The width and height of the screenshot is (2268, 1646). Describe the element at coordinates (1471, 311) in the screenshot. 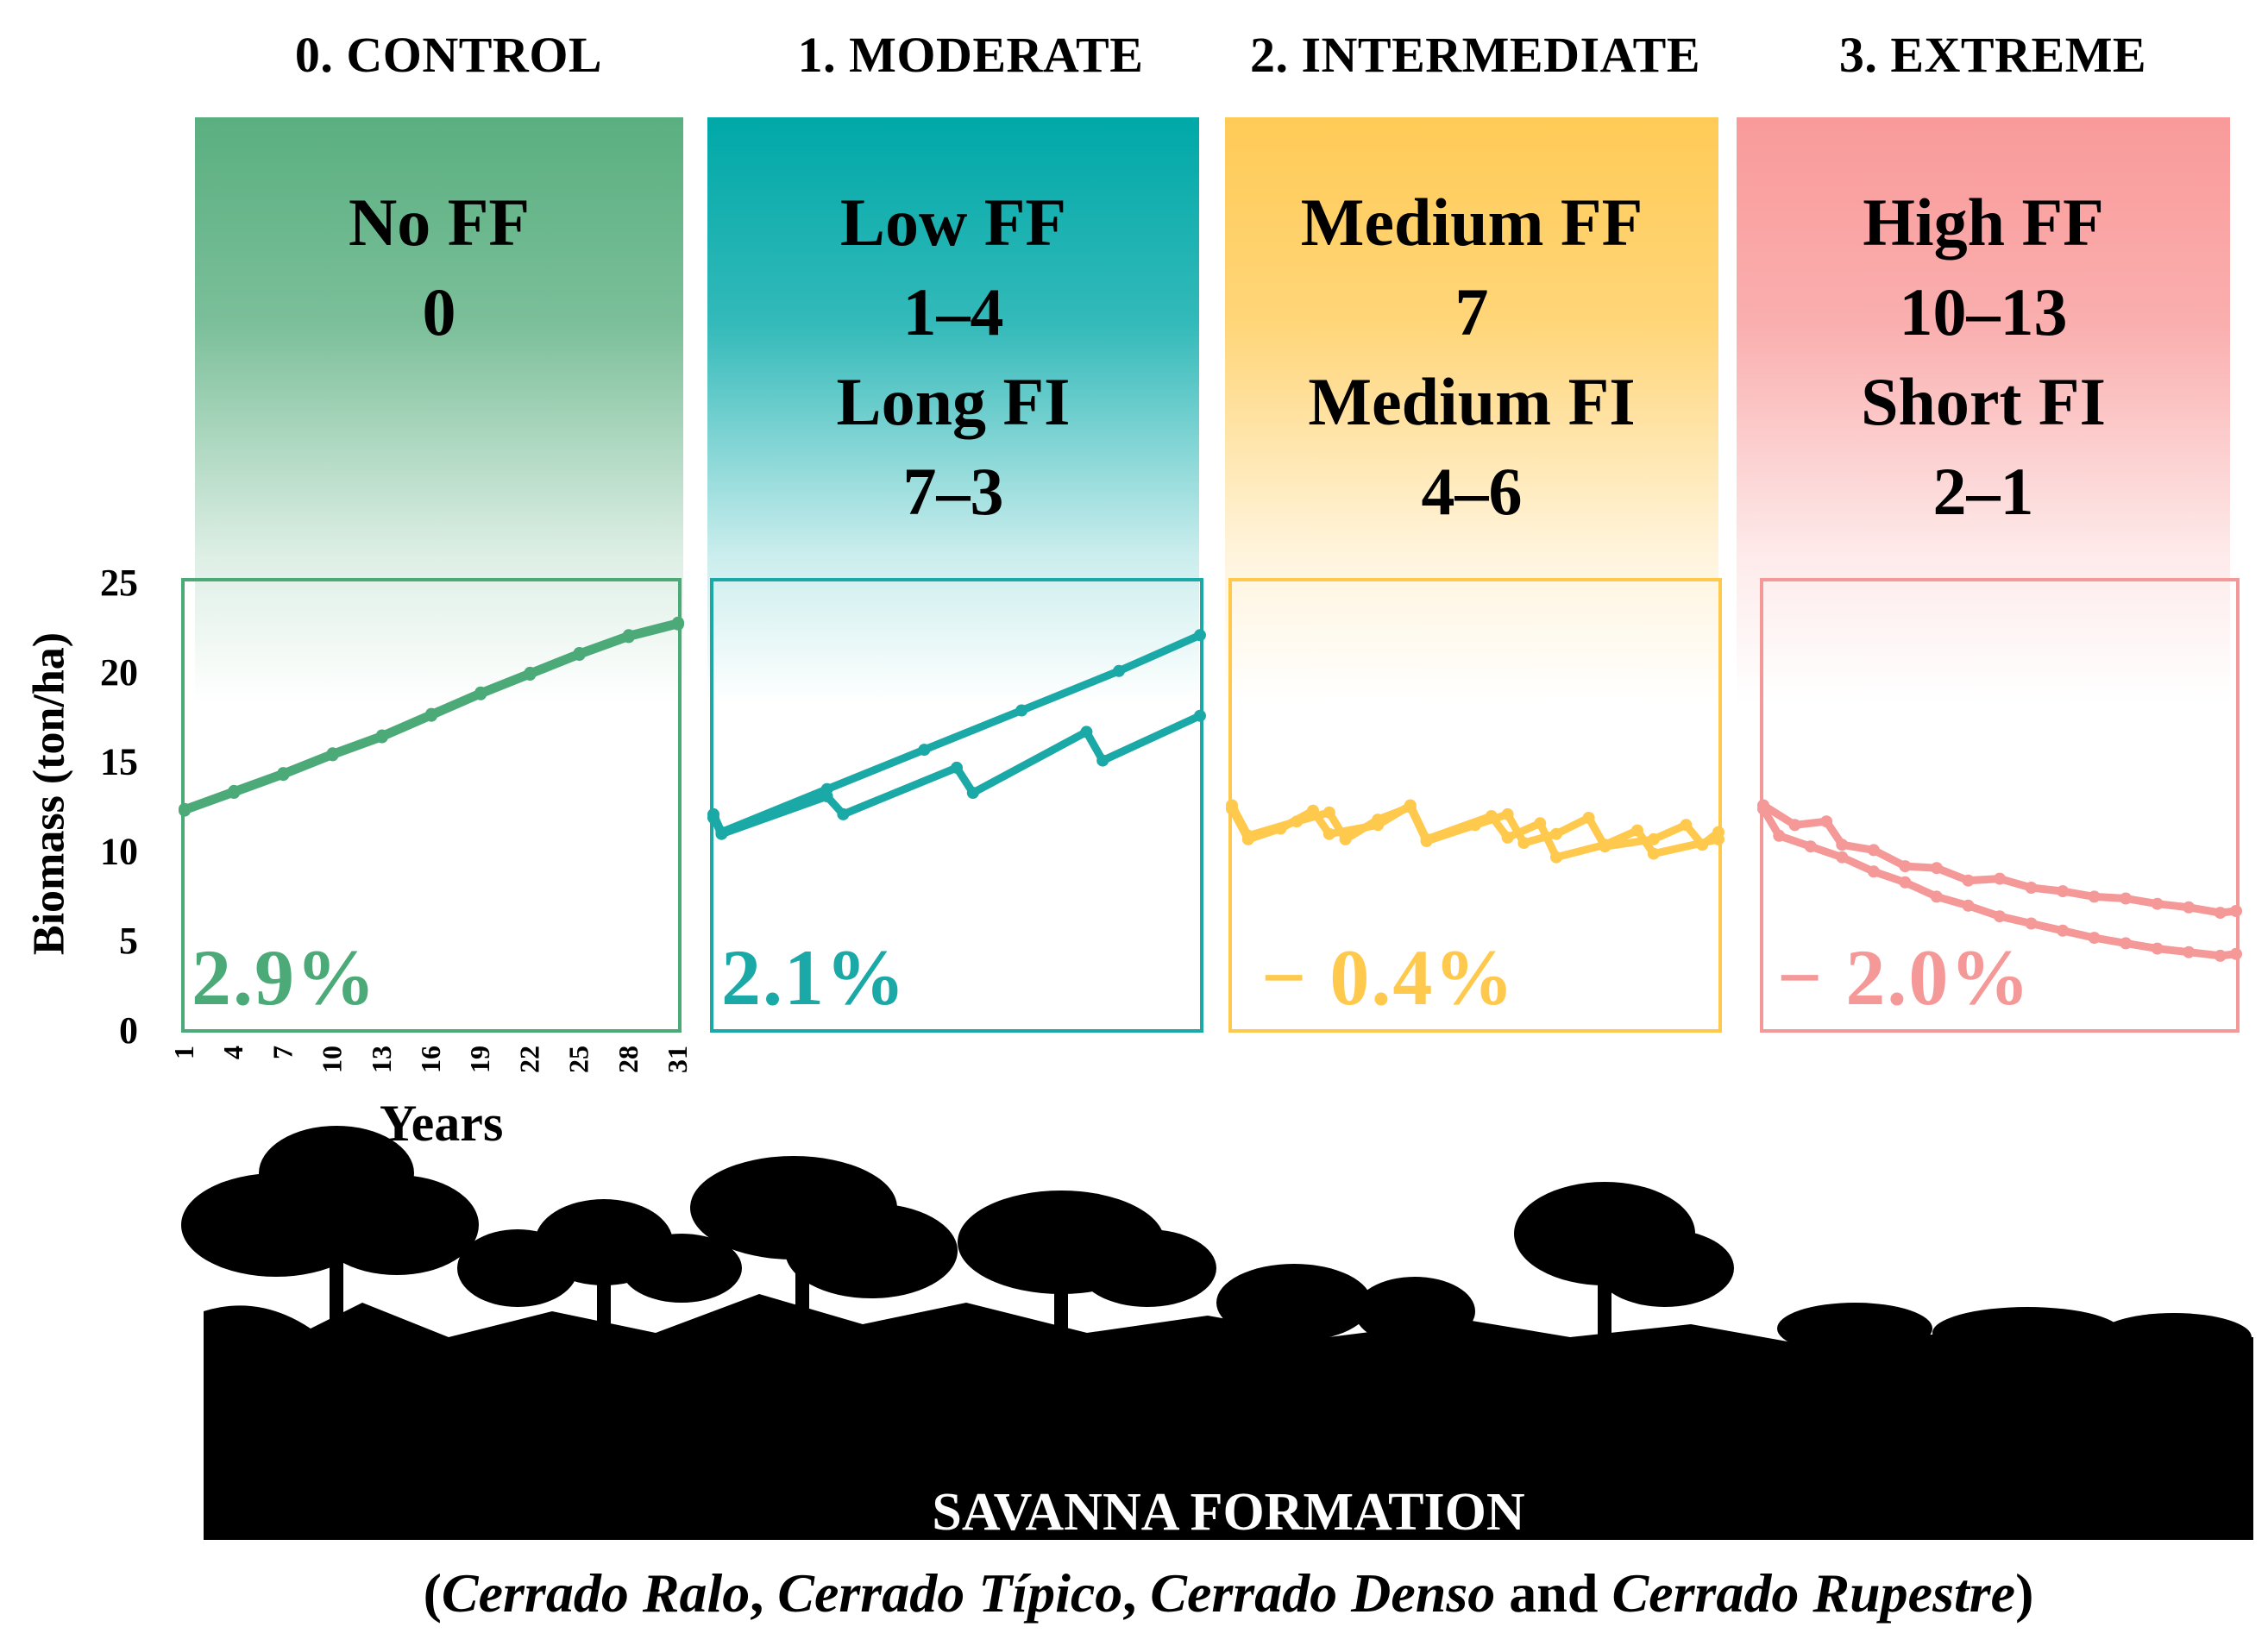

I see `ff-value: 7` at that location.